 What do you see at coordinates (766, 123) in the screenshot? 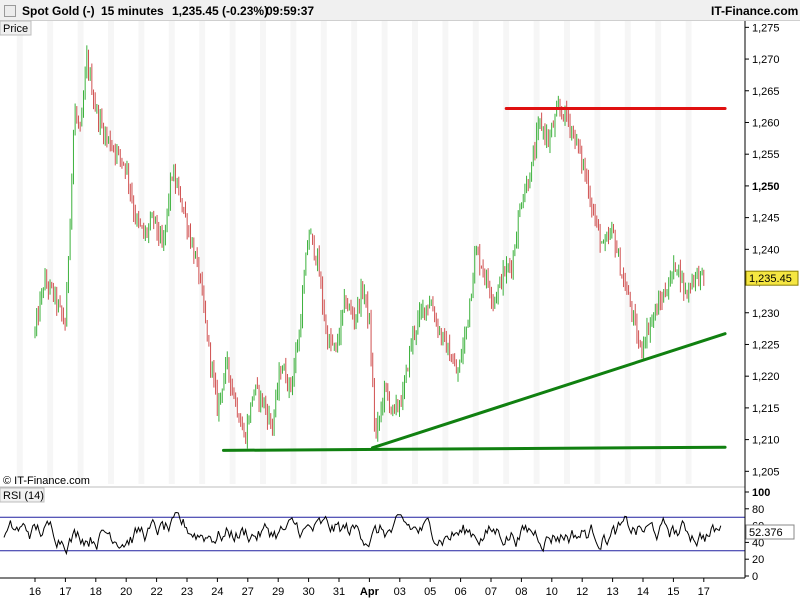
I see `y-tick-label: 1,260` at bounding box center [766, 123].